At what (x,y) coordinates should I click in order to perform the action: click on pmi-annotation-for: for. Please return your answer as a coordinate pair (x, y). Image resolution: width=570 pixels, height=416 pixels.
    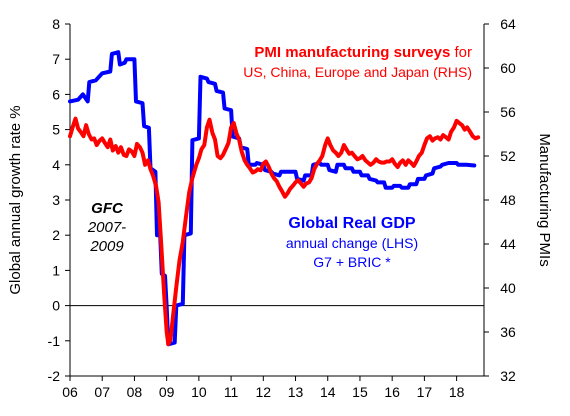
    Looking at the image, I should click on (461, 52).